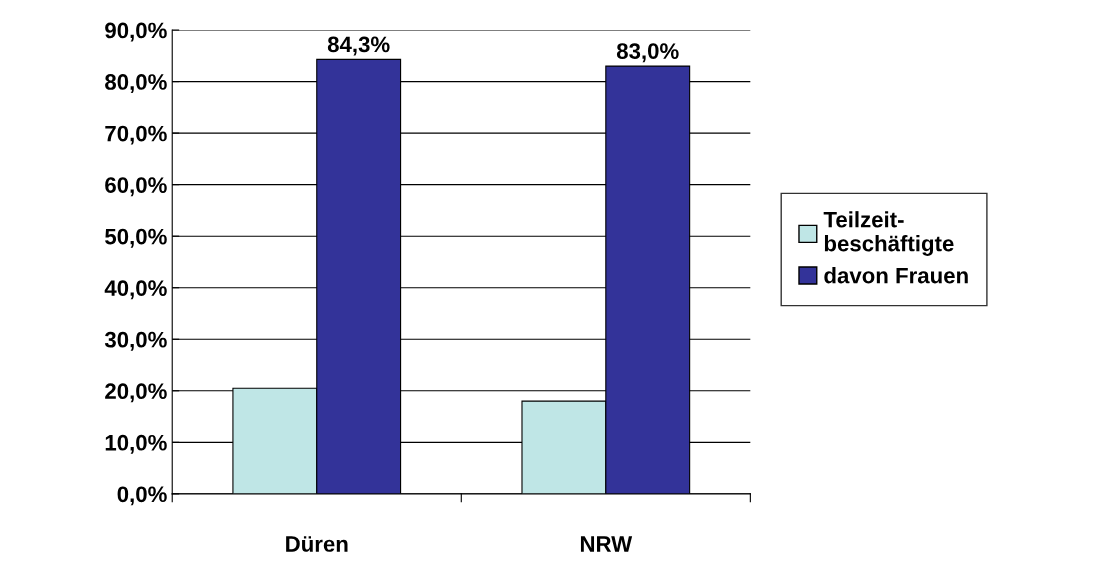 The width and height of the screenshot is (1097, 567). I want to click on legend-label: davon Frauen, so click(896, 275).